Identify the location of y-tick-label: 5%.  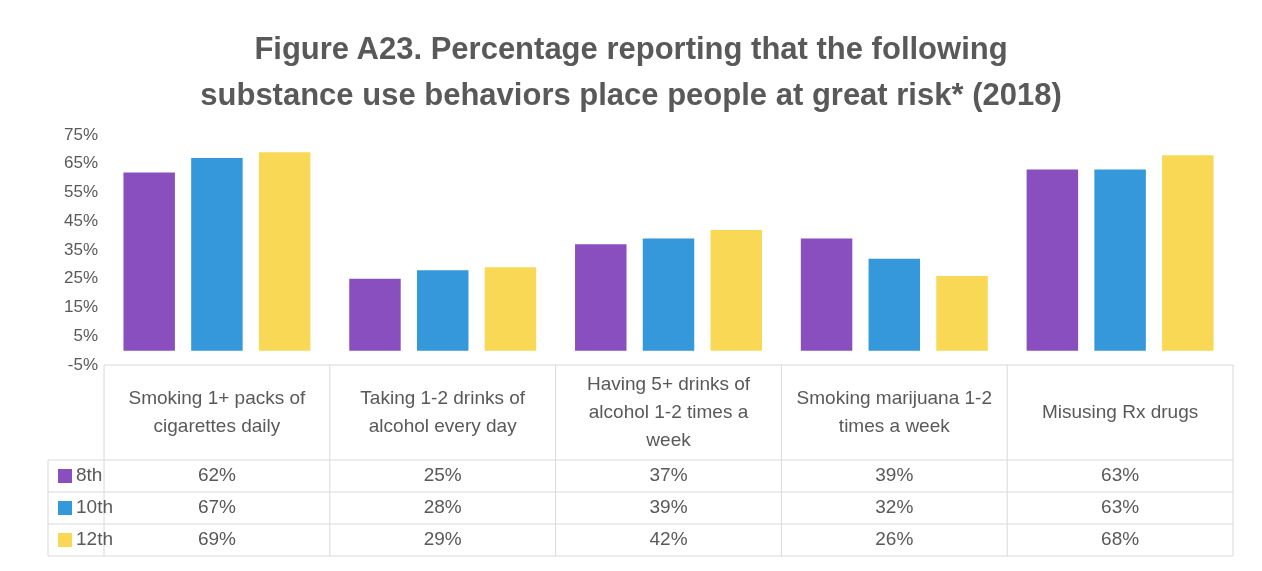
(86, 335).